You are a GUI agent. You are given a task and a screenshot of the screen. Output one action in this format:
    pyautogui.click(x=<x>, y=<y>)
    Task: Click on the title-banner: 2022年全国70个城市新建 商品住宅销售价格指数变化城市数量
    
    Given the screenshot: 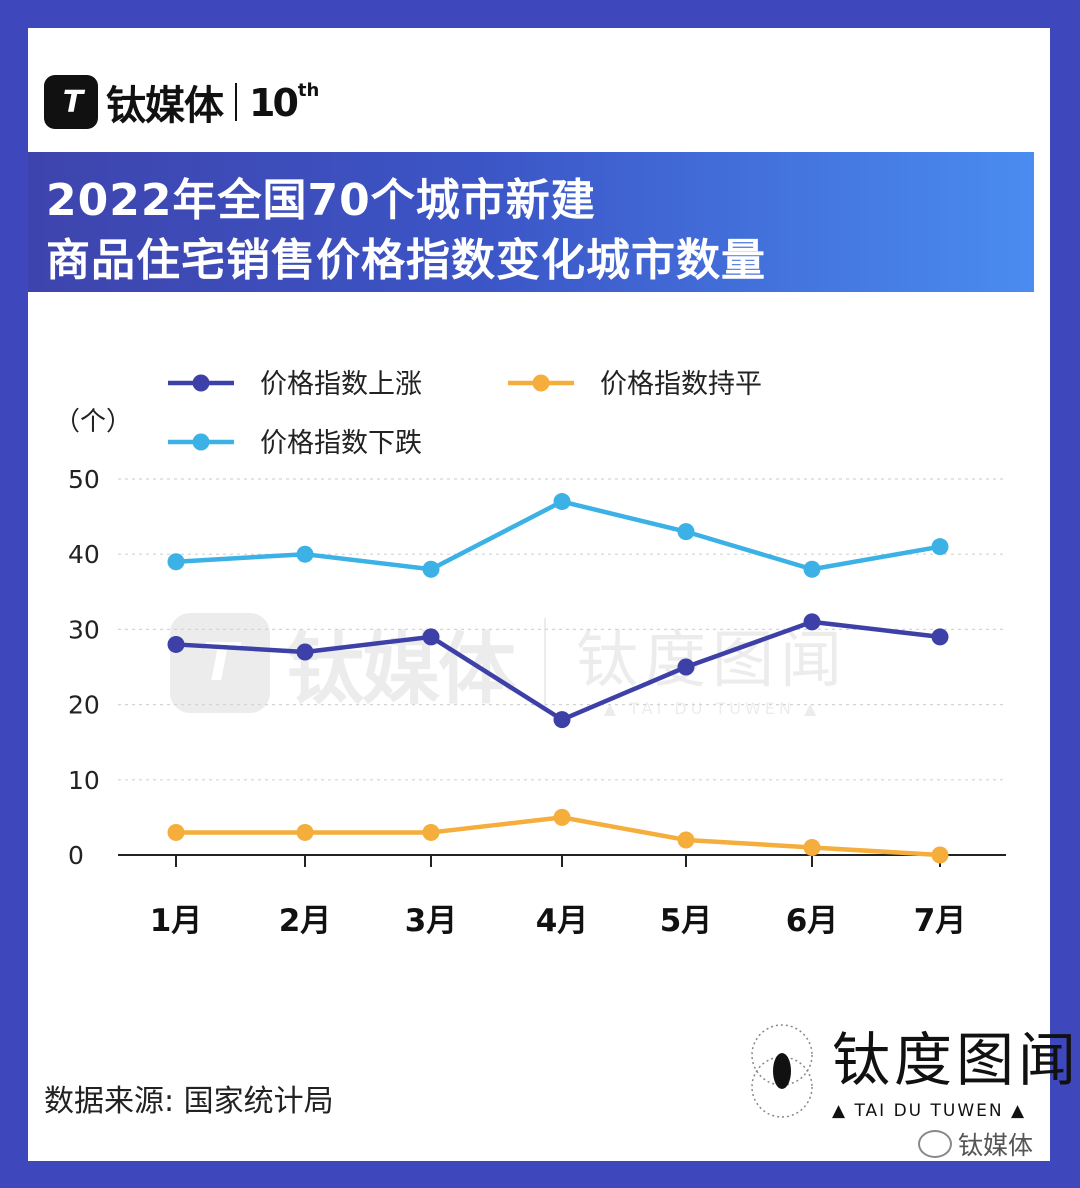 What is the action you would take?
    pyautogui.click(x=531, y=222)
    